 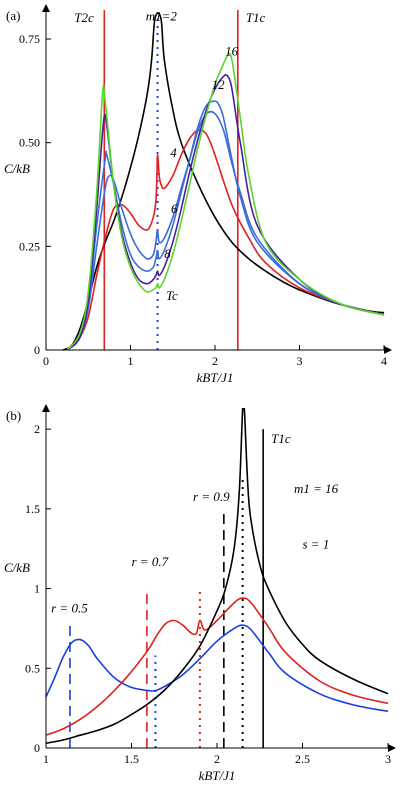 I want to click on x-tick-label: 1.5, so click(x=131, y=759).